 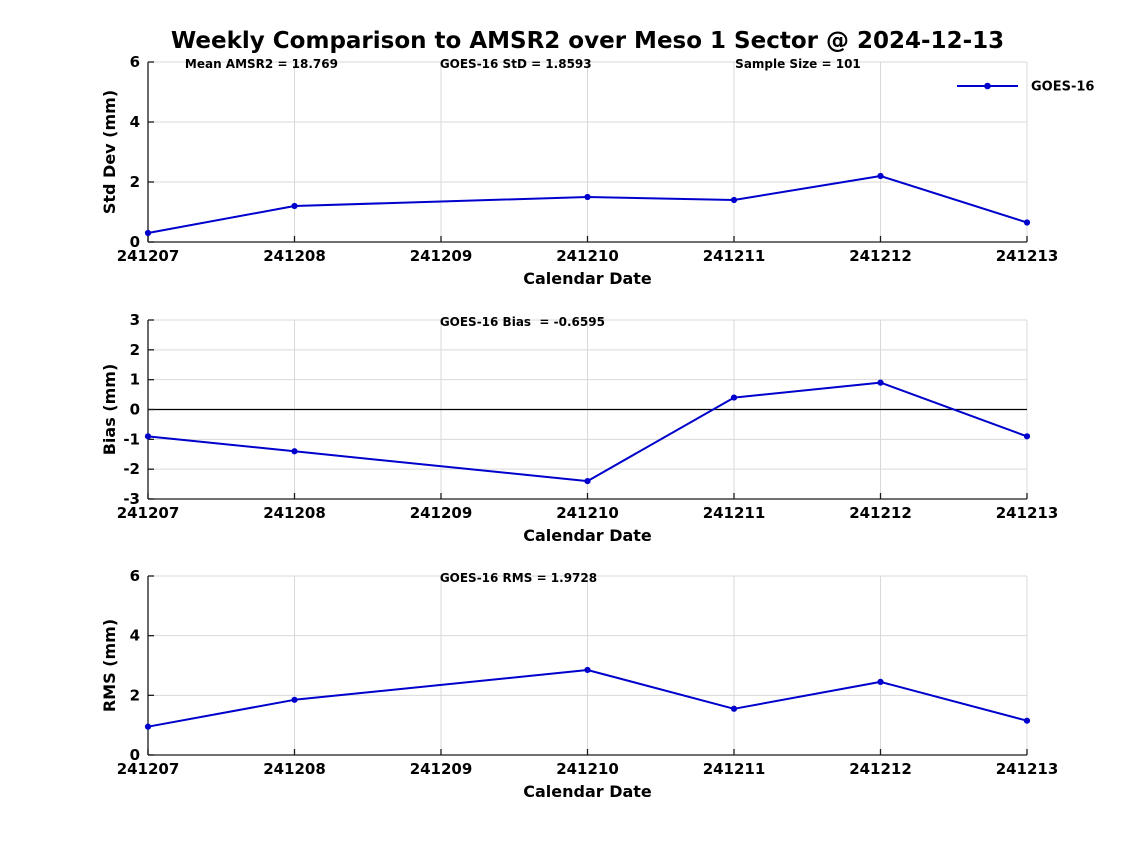 I want to click on stat-annotation: Mean AMSR2 = 18.769, so click(x=261, y=64).